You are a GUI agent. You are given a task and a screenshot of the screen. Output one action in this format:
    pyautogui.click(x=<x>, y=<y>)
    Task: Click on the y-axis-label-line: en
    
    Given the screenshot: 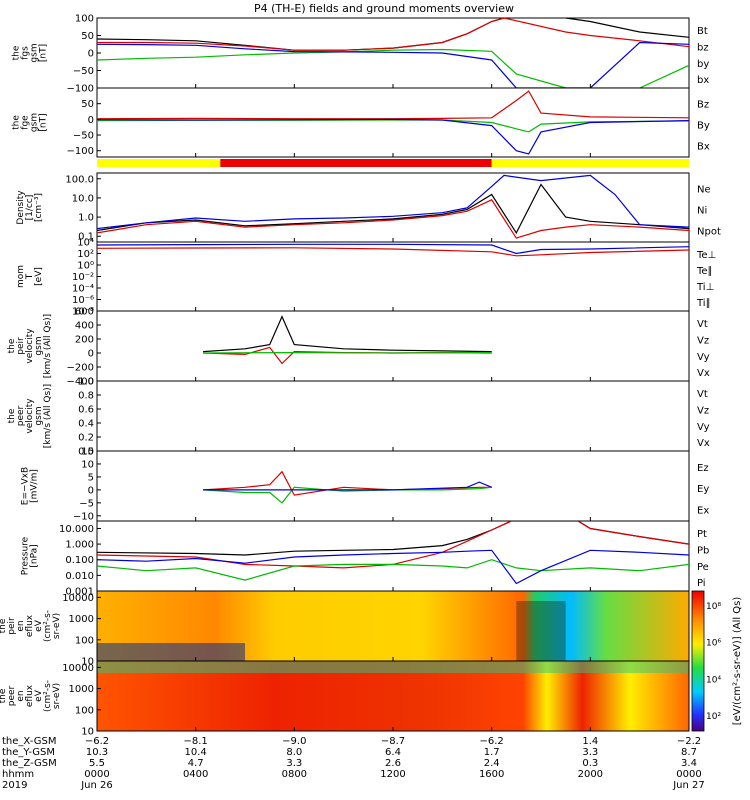 What is the action you would take?
    pyautogui.click(x=21, y=695)
    